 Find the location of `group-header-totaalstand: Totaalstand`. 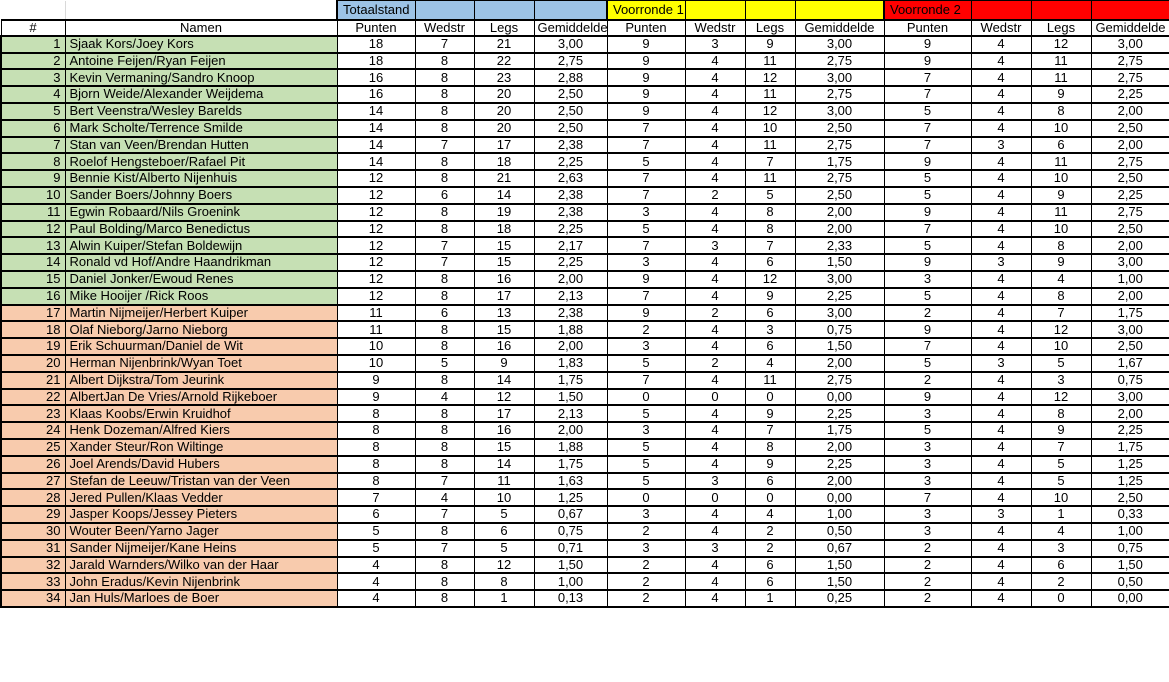

group-header-totaalstand: Totaalstand is located at coordinates (375, 10).